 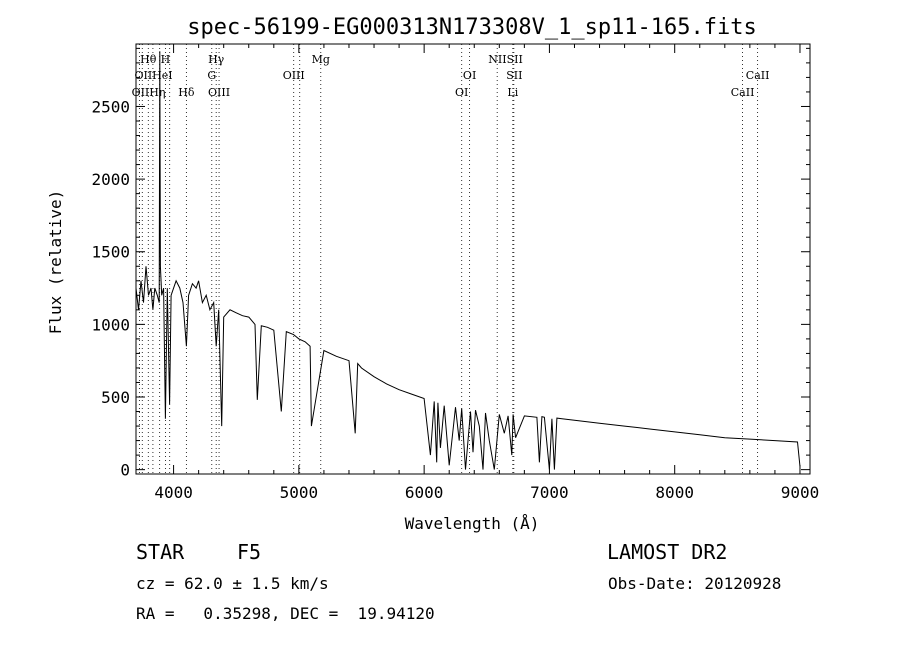 I want to click on y-axis-label: Flux (relative), so click(x=55, y=262).